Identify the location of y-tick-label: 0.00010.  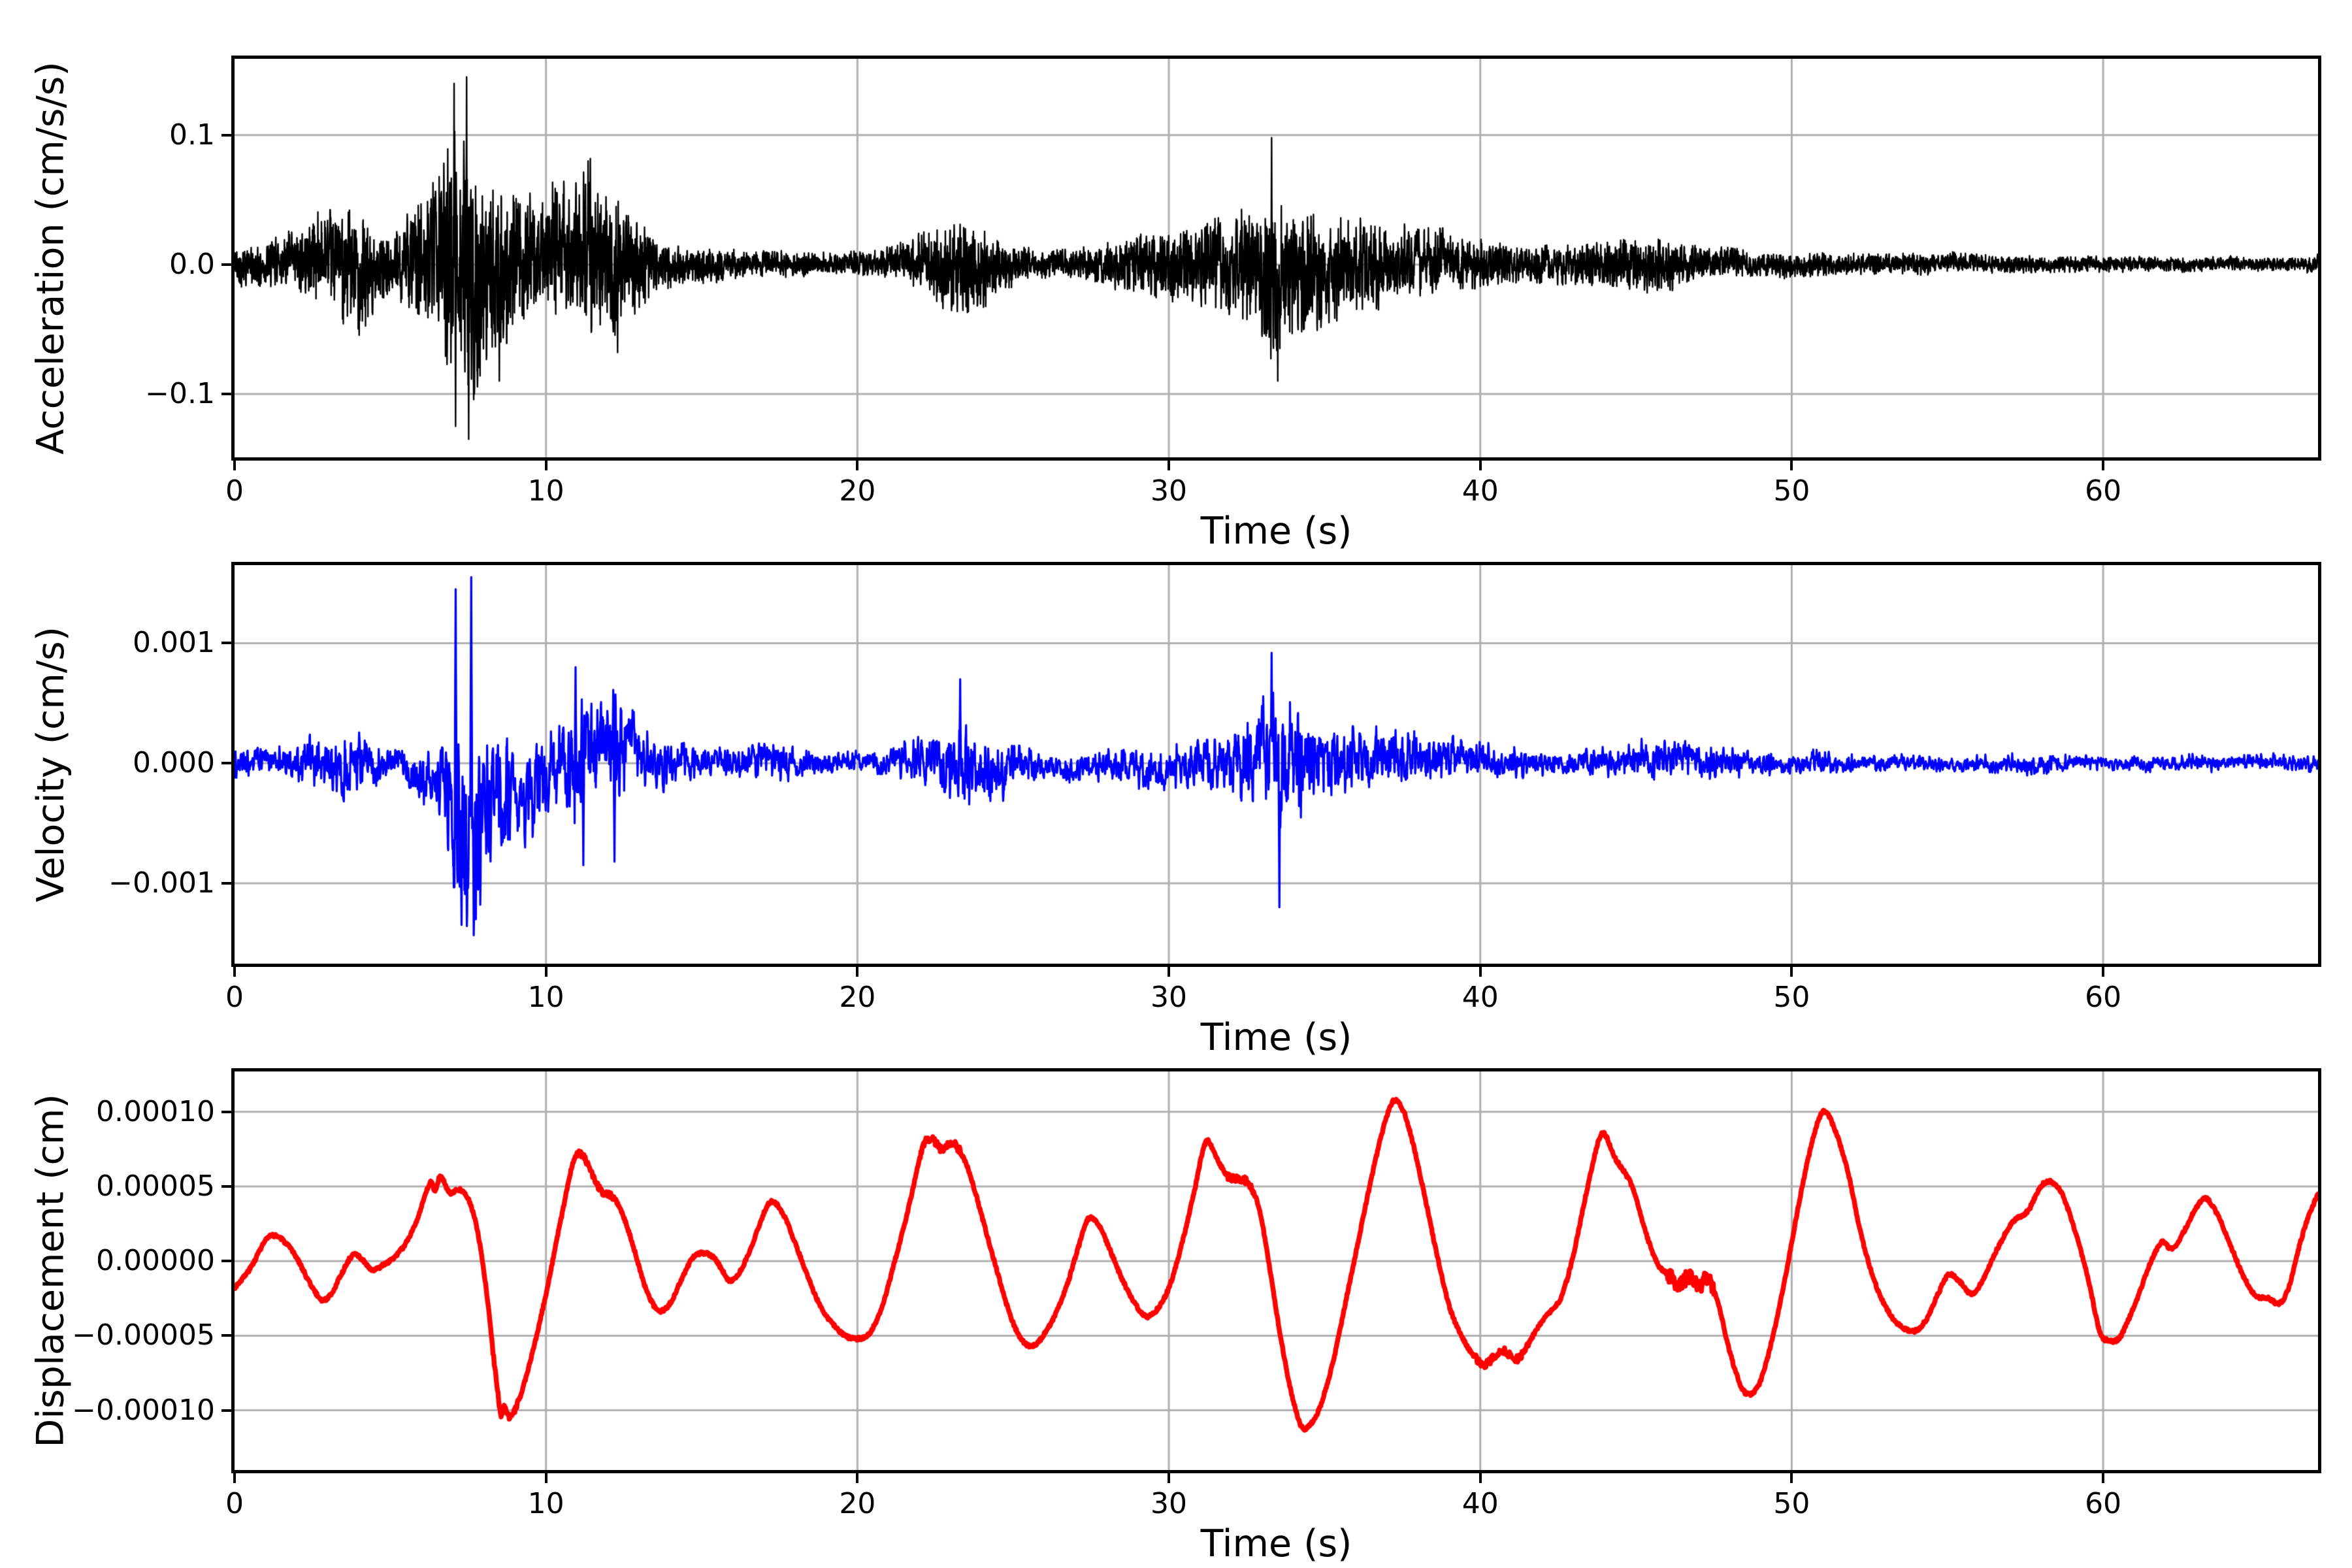
(155, 1111).